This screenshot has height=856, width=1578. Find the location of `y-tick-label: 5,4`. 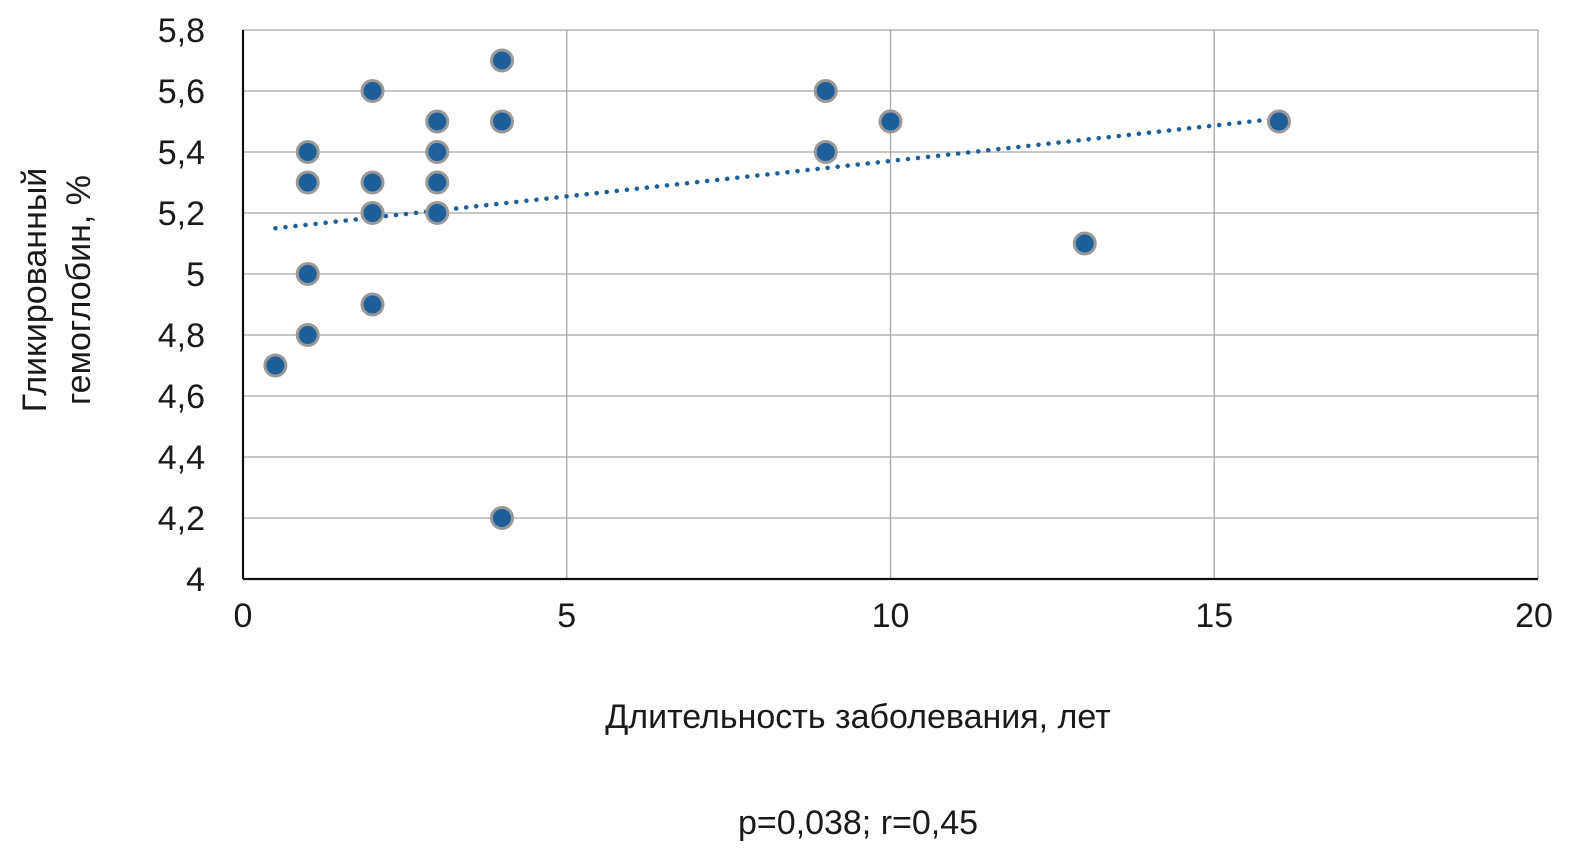

y-tick-label: 5,4 is located at coordinates (181, 153).